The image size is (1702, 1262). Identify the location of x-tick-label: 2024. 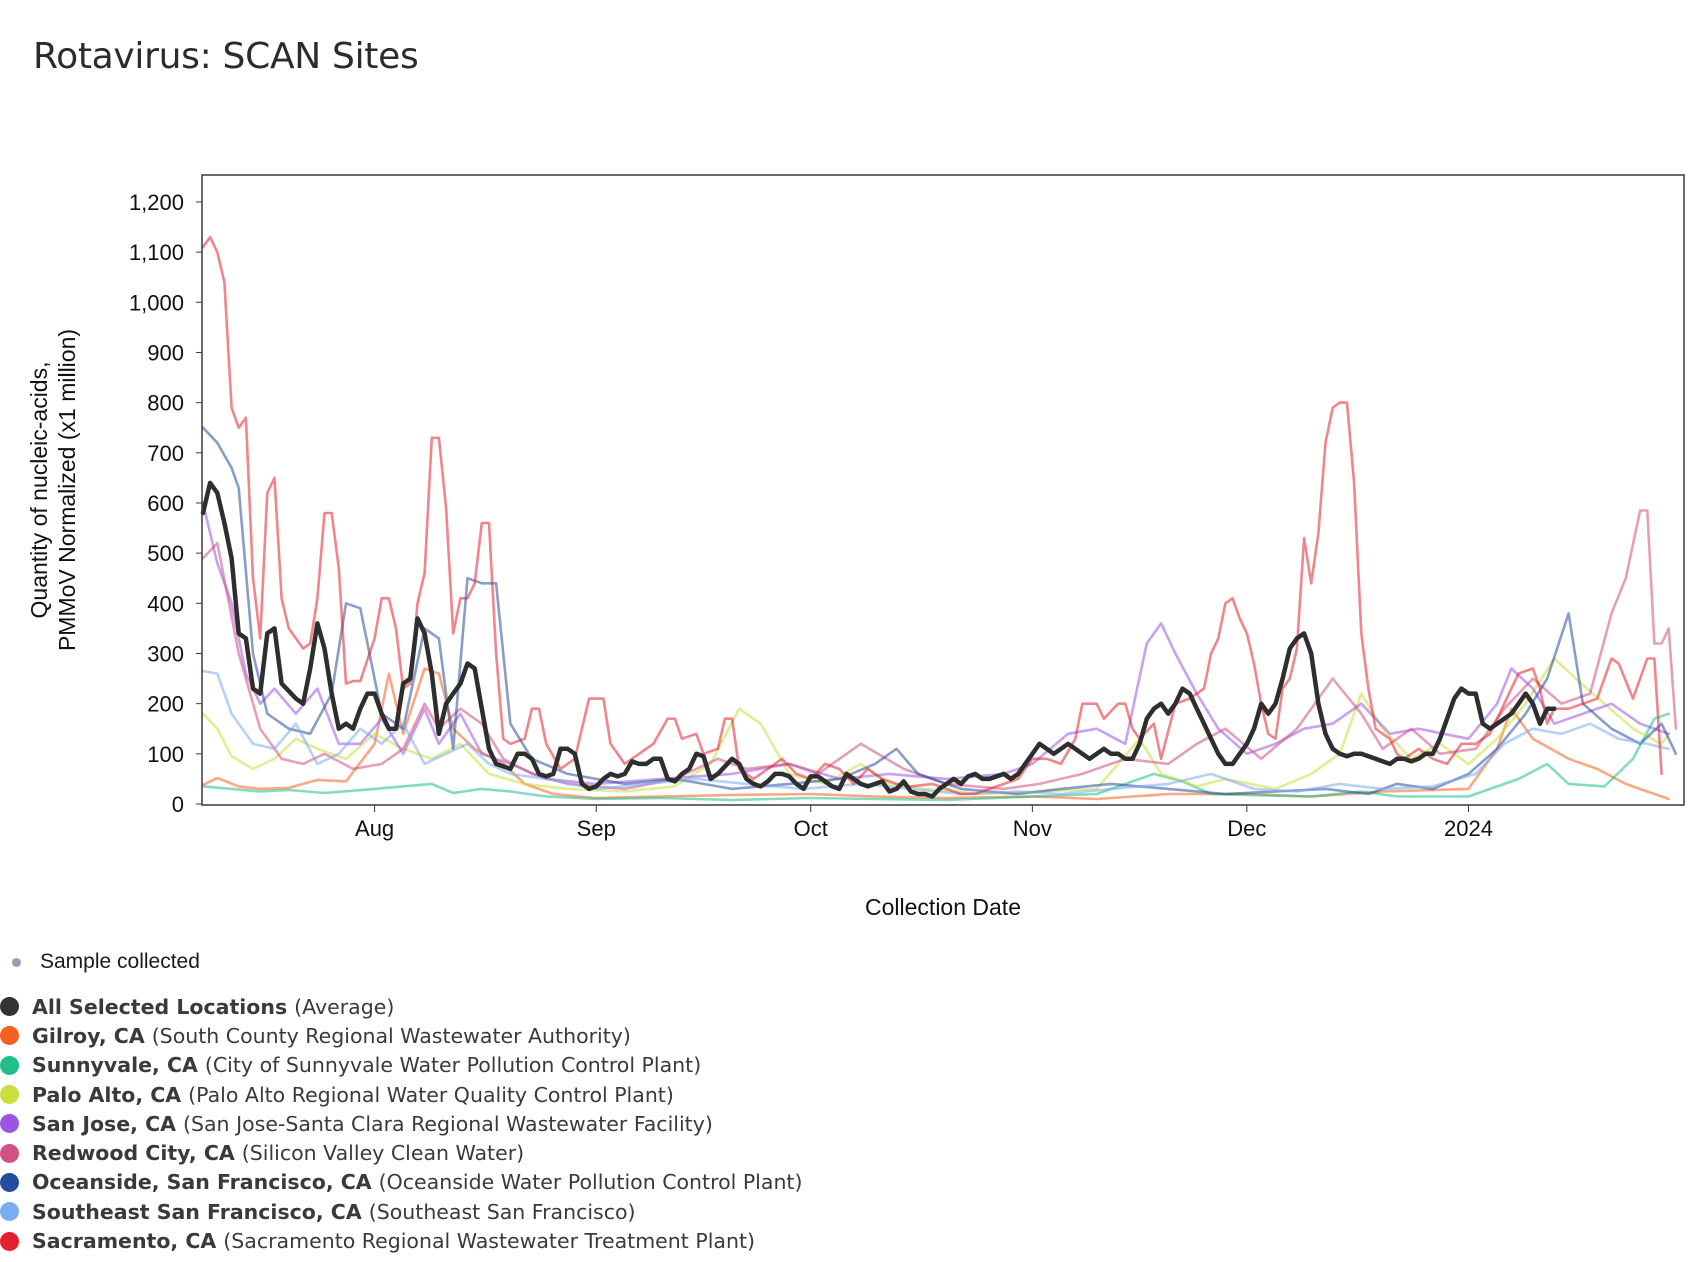
(1468, 828).